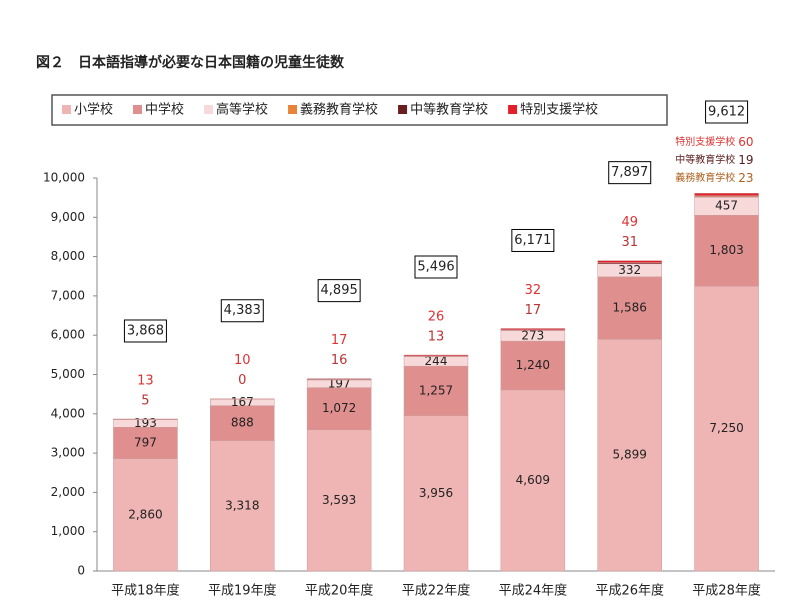 The height and width of the screenshot is (613, 800). Describe the element at coordinates (449, 110) in the screenshot. I see `legend-label: 中等教育学校` at that location.